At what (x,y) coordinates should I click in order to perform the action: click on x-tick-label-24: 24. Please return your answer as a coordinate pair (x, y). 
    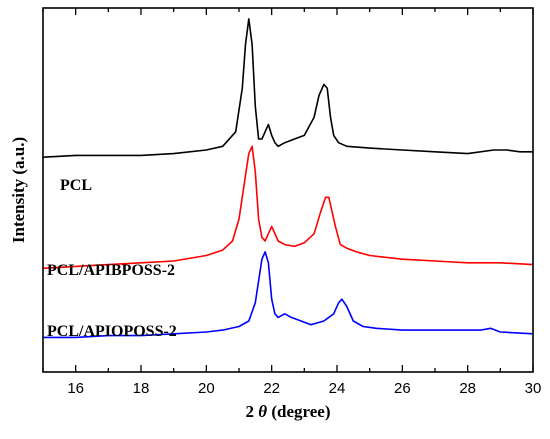
    Looking at the image, I should click on (337, 388).